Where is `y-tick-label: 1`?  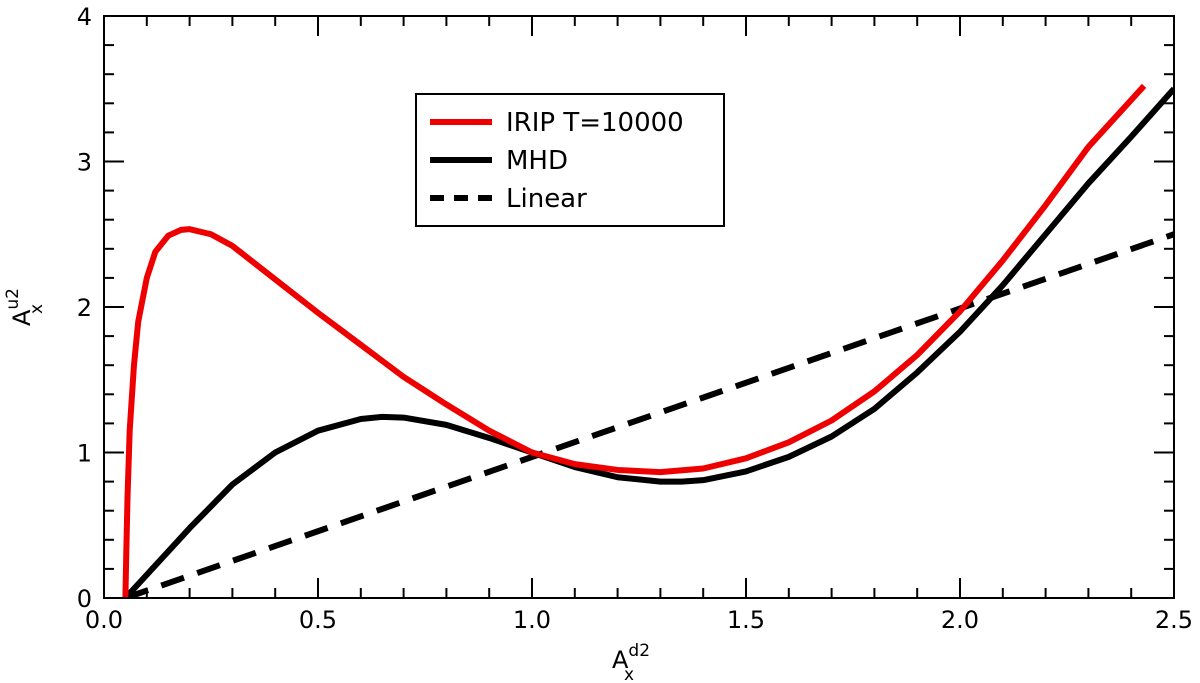 y-tick-label: 1 is located at coordinates (84, 454).